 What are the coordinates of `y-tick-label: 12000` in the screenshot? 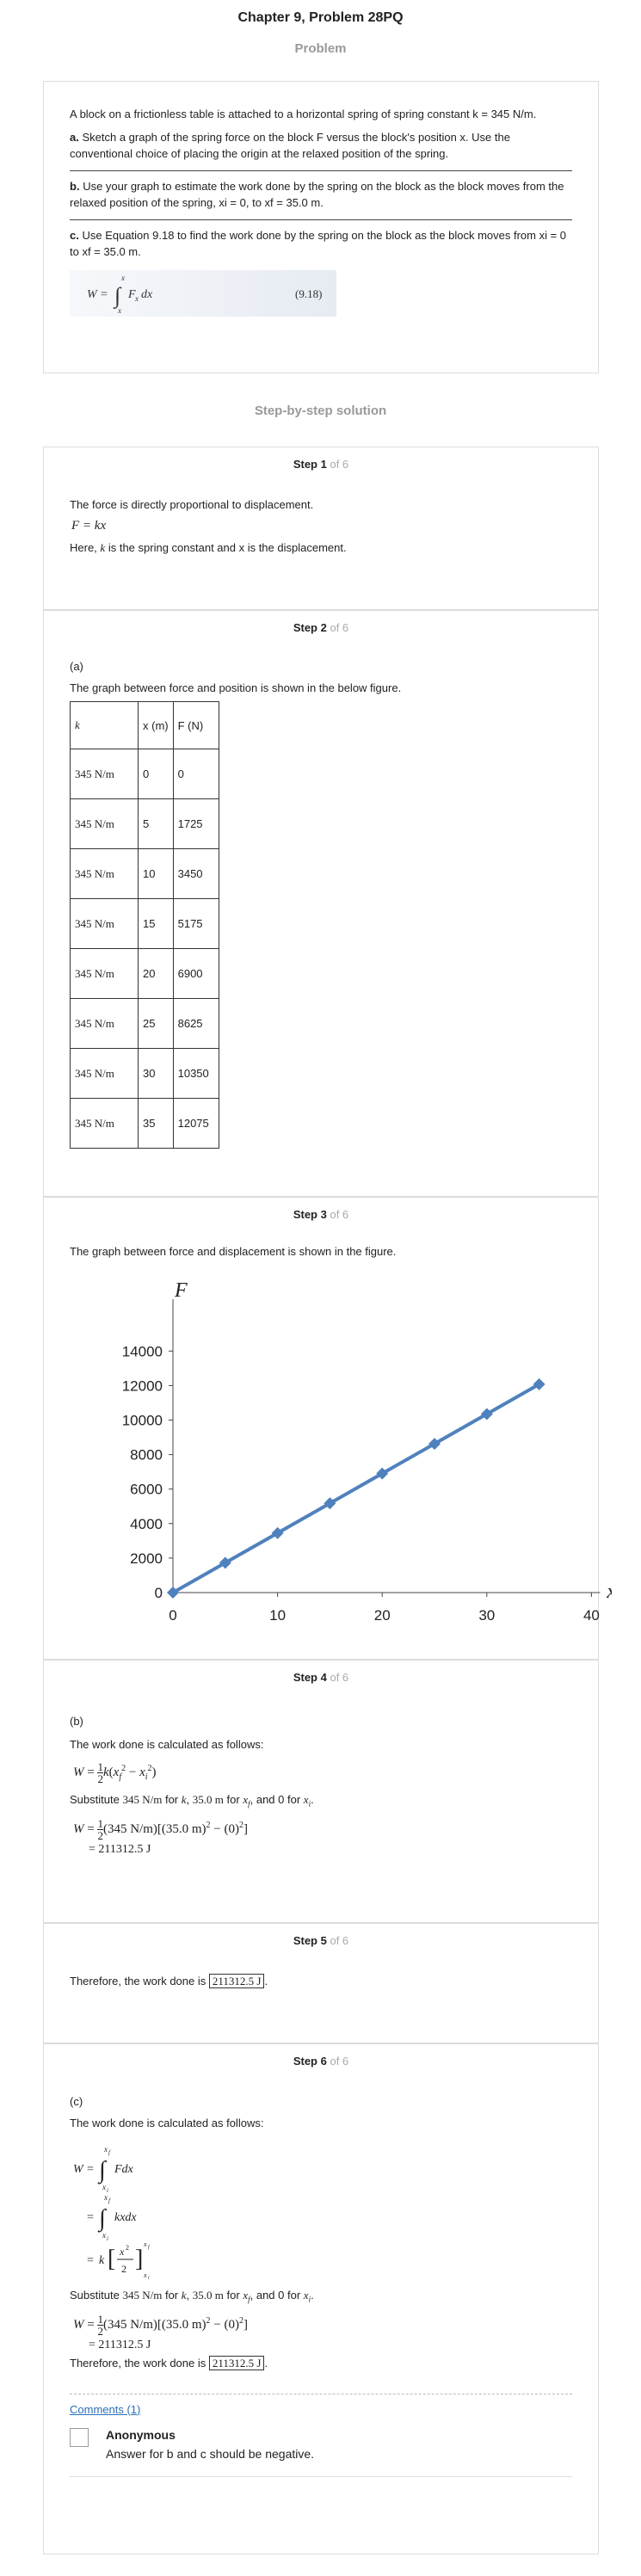 It's located at (142, 1386).